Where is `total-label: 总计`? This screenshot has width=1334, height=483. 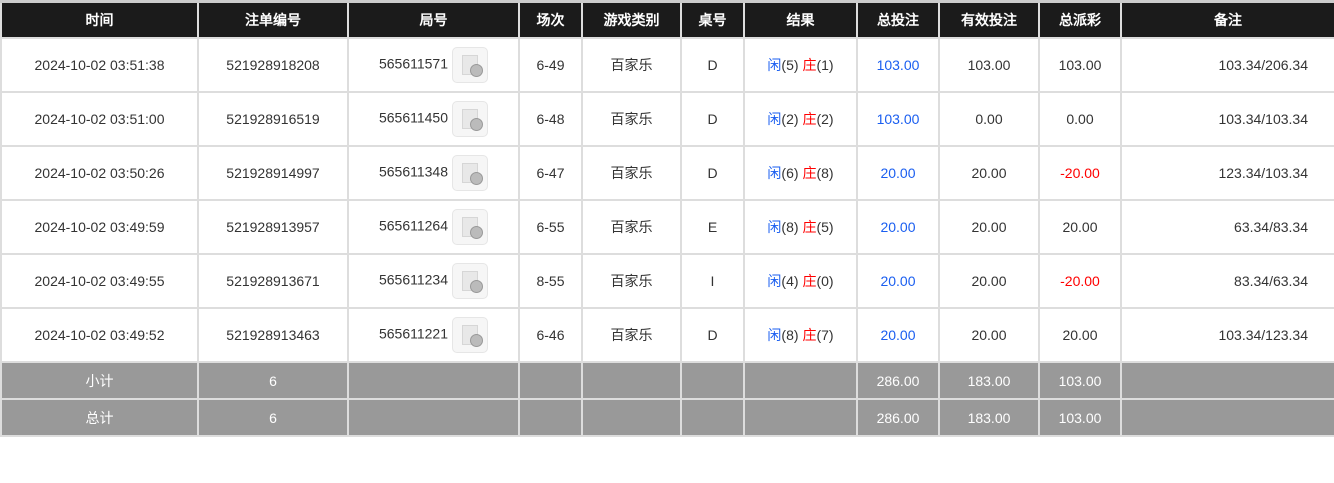 total-label: 总计 is located at coordinates (99, 417).